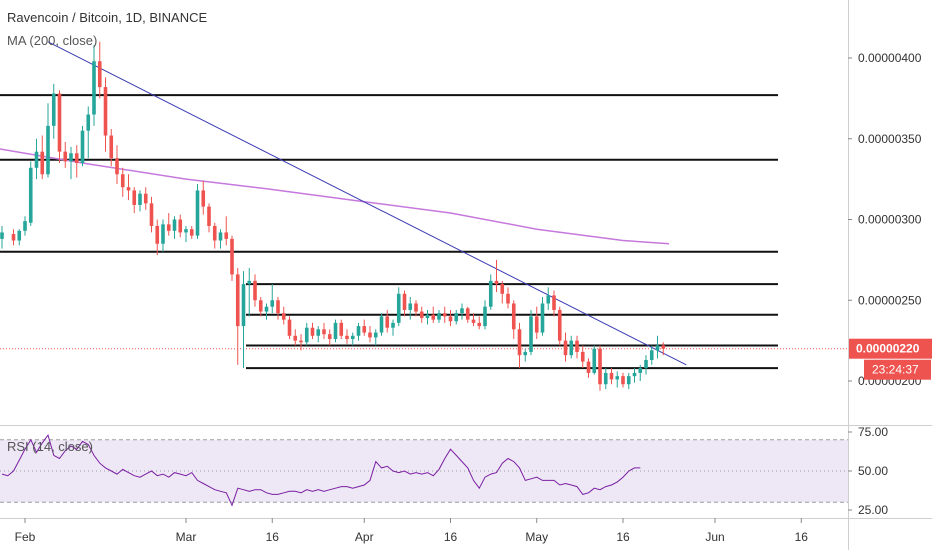  I want to click on time-tick-label: Jun, so click(714, 537).